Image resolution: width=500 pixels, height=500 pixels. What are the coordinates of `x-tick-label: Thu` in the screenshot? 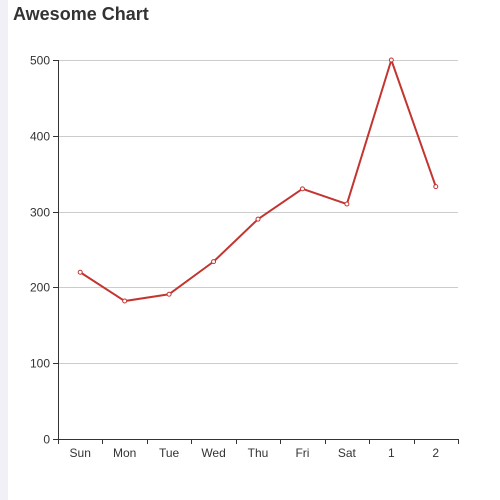 It's located at (258, 453).